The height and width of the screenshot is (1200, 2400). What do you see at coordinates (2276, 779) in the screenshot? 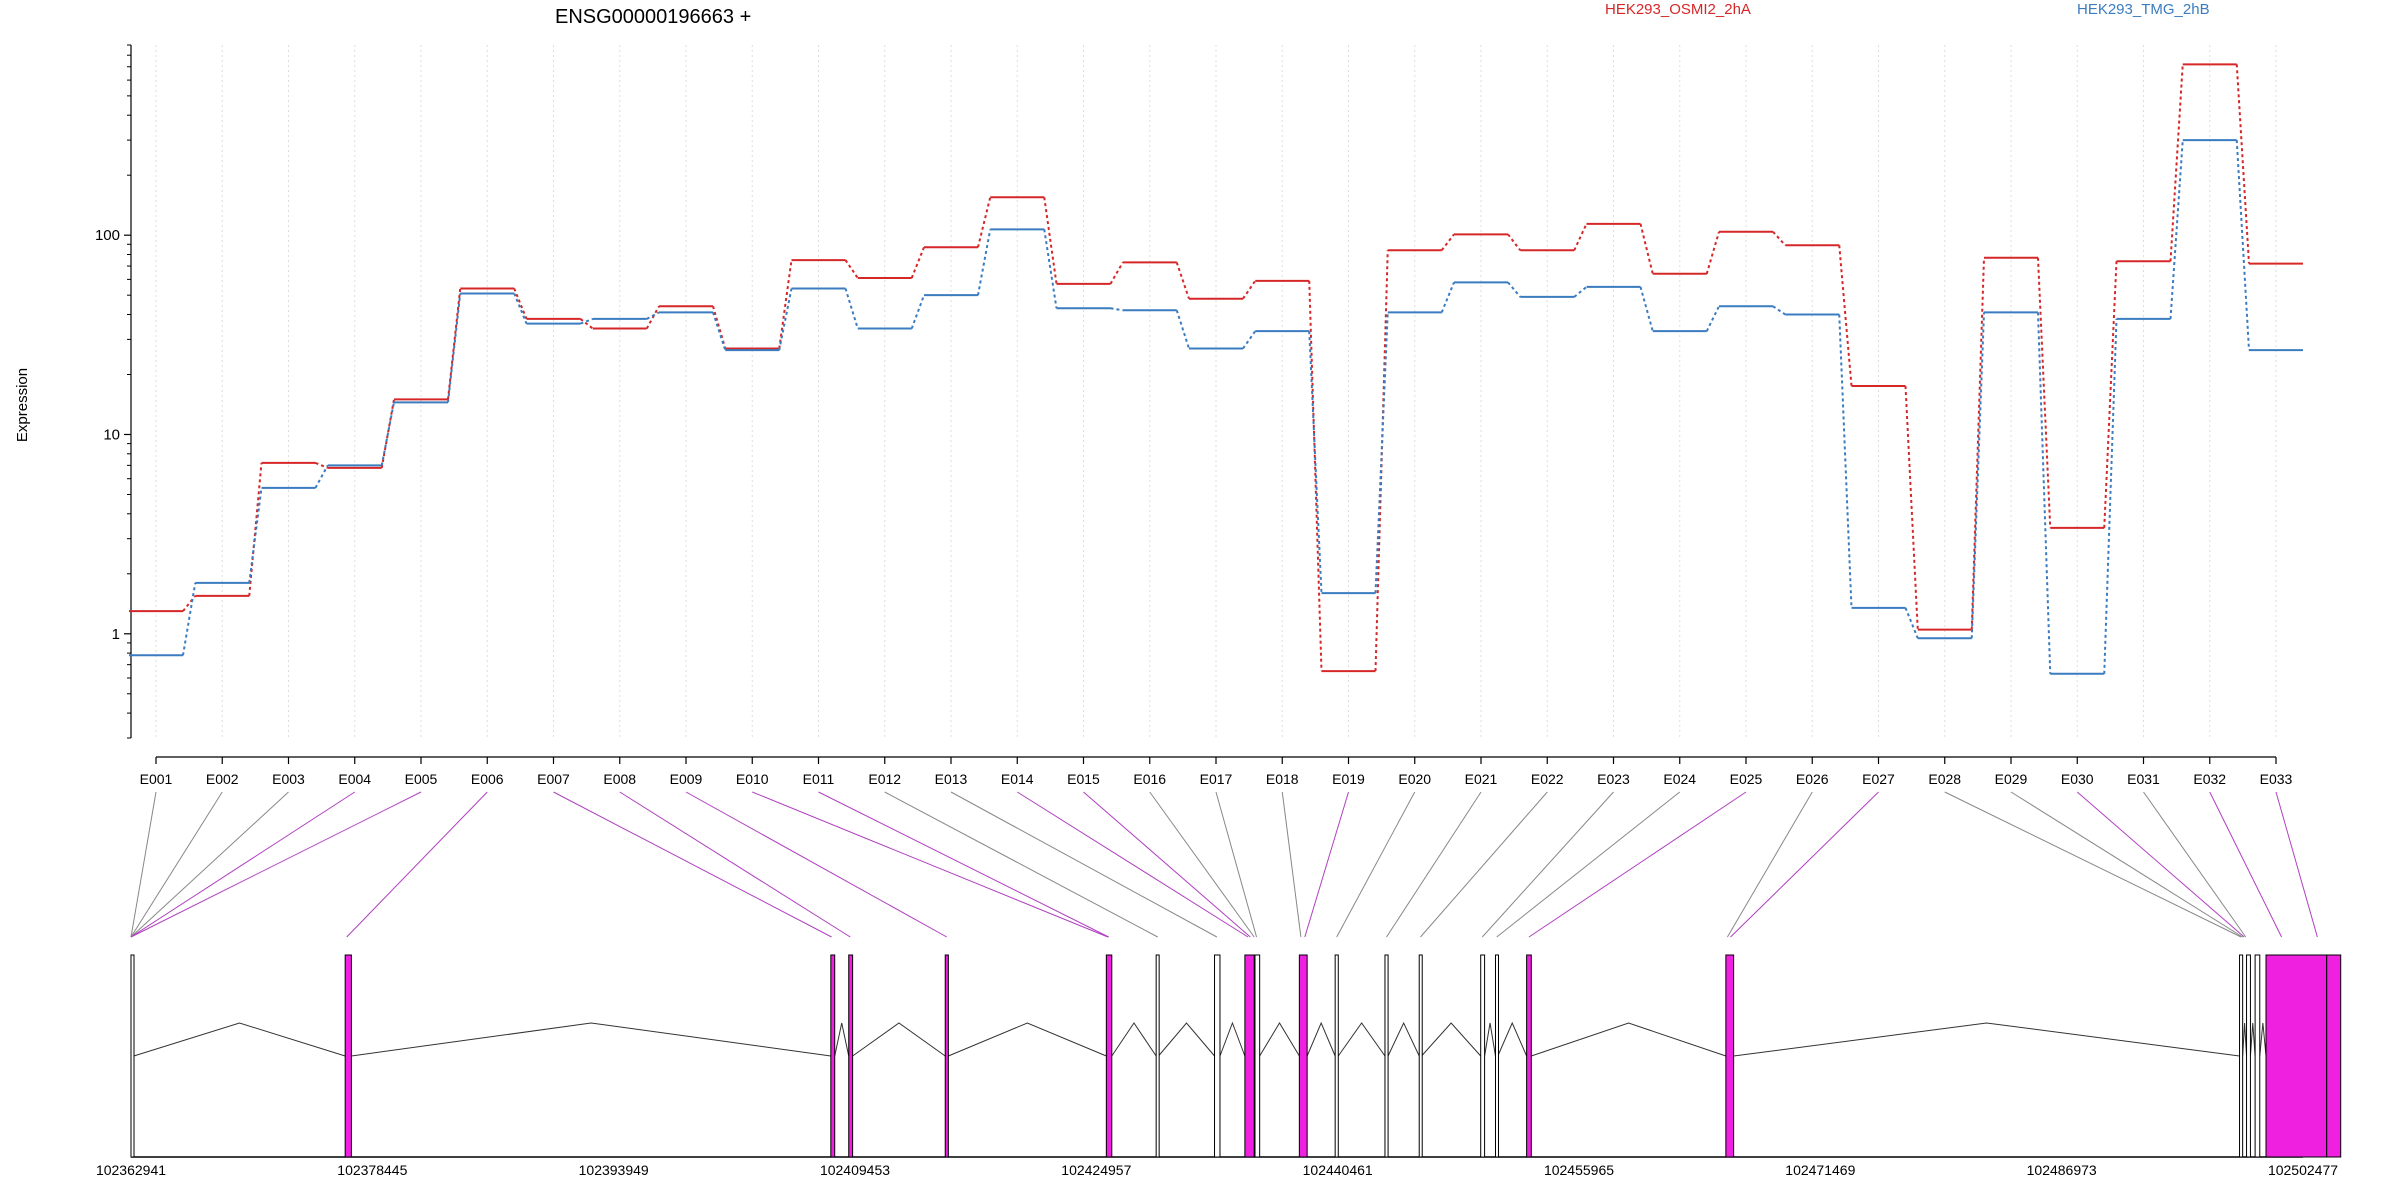
I see `x-tick-label: E033` at bounding box center [2276, 779].